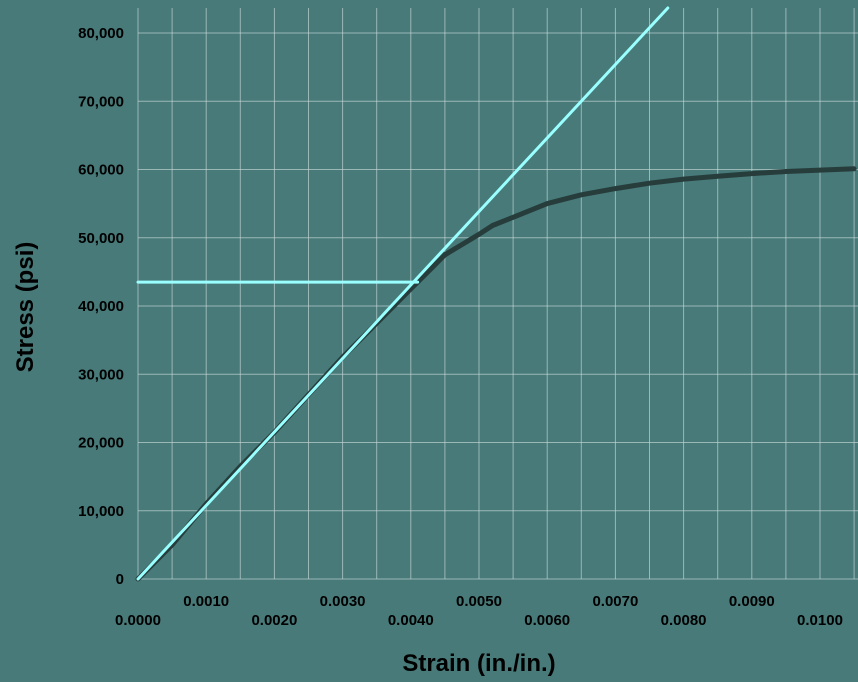 The width and height of the screenshot is (858, 682). Describe the element at coordinates (820, 620) in the screenshot. I see `x-tick-label: 0.0100` at that location.